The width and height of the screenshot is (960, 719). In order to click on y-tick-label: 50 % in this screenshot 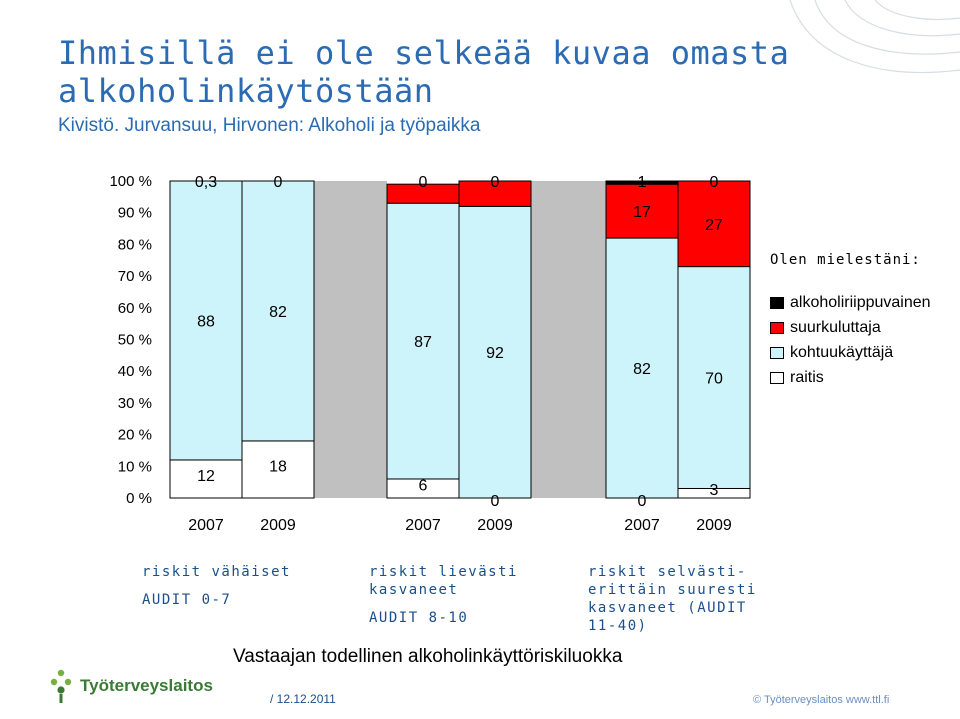, I will do `click(135, 340)`.